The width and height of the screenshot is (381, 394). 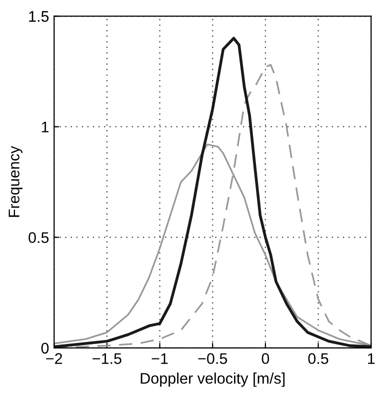 I want to click on x-tick-label: −2, so click(x=54, y=358).